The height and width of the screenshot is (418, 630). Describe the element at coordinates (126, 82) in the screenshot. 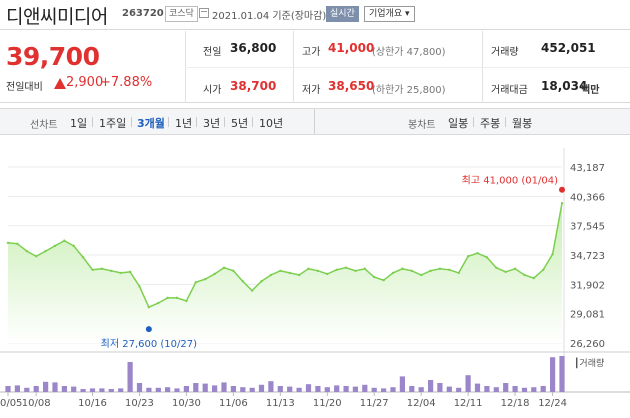

I see `change-rate: +7.88%` at that location.